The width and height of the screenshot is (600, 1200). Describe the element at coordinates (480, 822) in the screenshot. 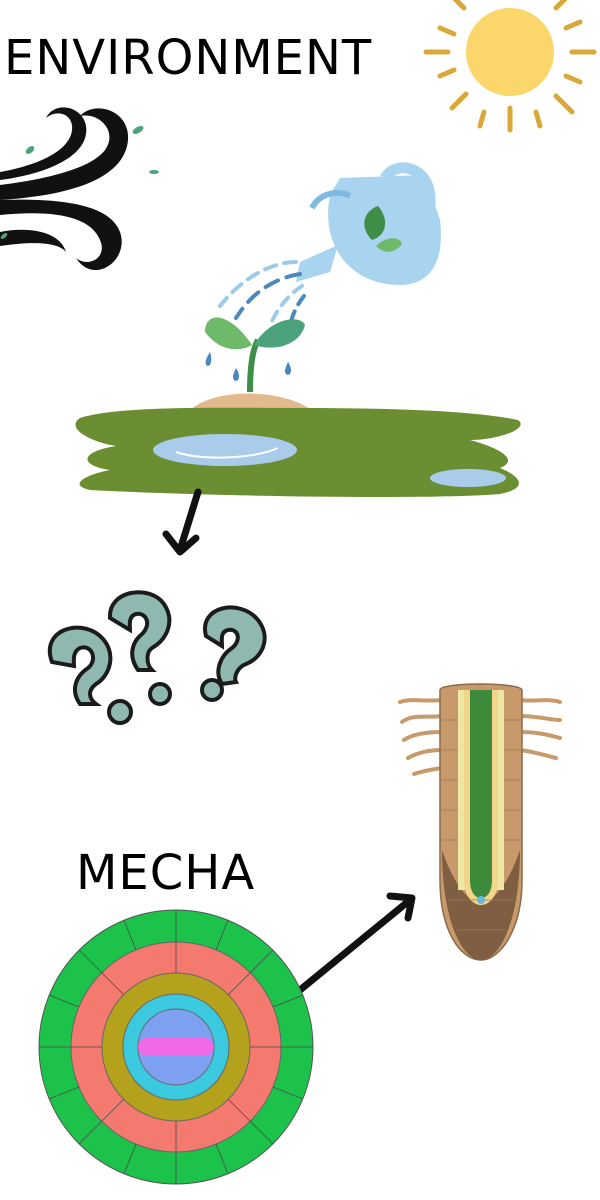

I see `root-tip-icon` at that location.